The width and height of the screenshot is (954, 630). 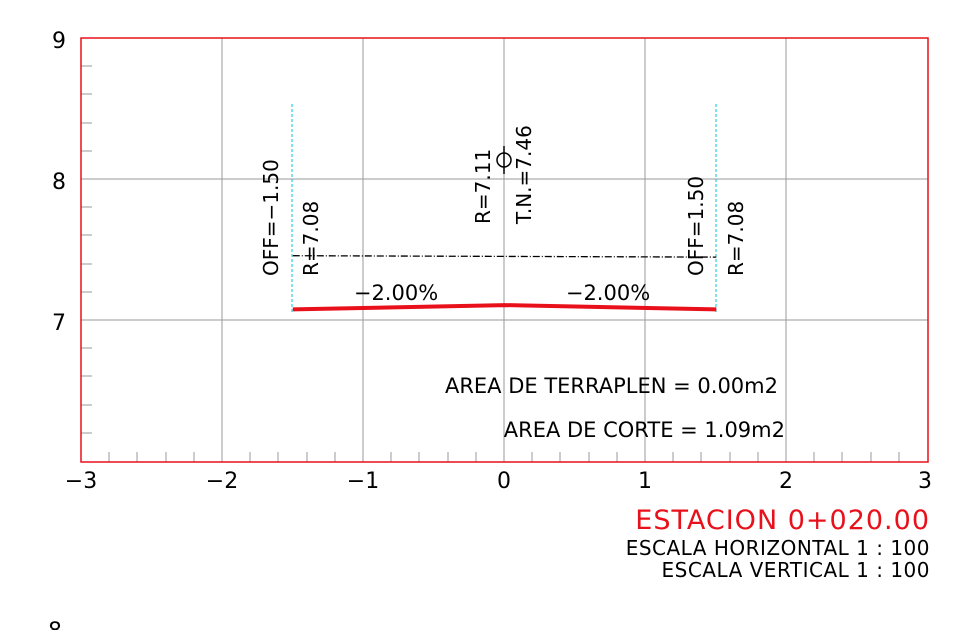 What do you see at coordinates (396, 293) in the screenshot?
I see `left-slope-label: −2.00%` at bounding box center [396, 293].